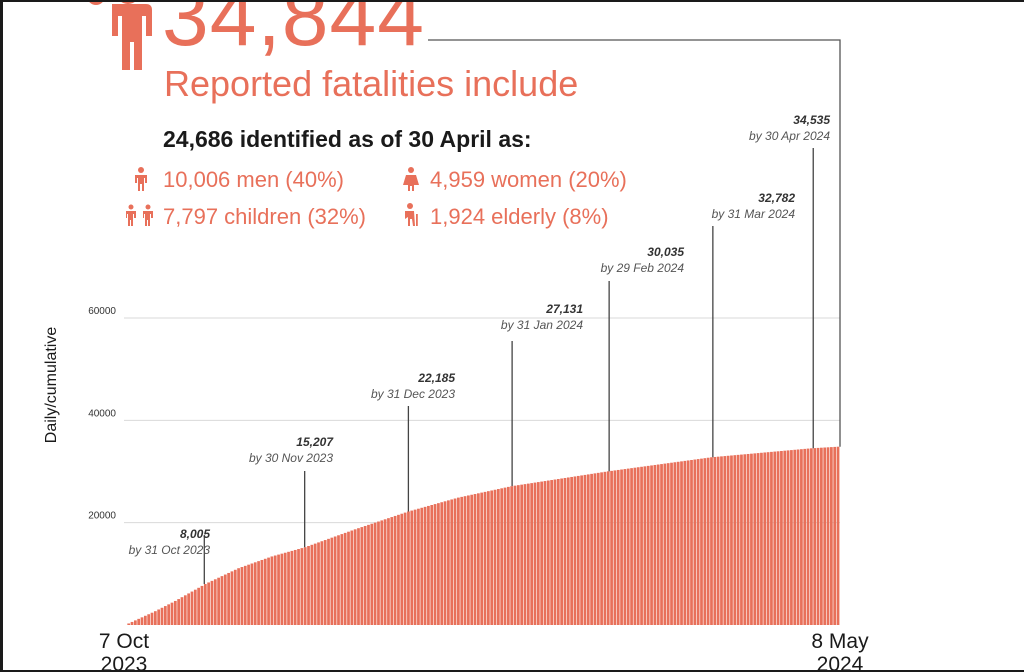 Image resolution: width=1024 pixels, height=672 pixels. I want to click on annotation-value: 30,035, so click(665, 252).